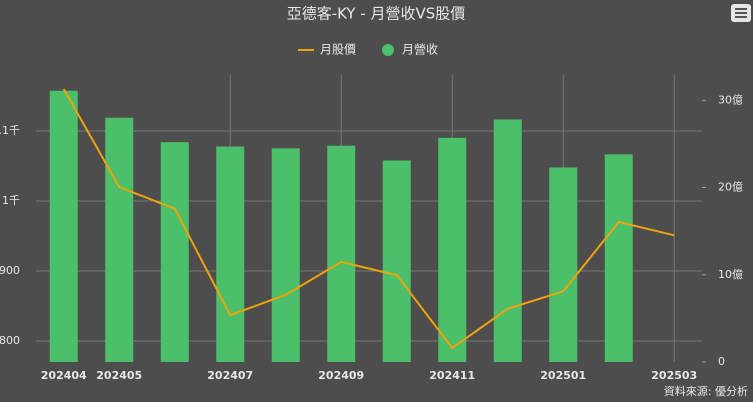 The width and height of the screenshot is (753, 402). What do you see at coordinates (730, 187) in the screenshot?
I see `y2-tick-label: 20億` at bounding box center [730, 187].